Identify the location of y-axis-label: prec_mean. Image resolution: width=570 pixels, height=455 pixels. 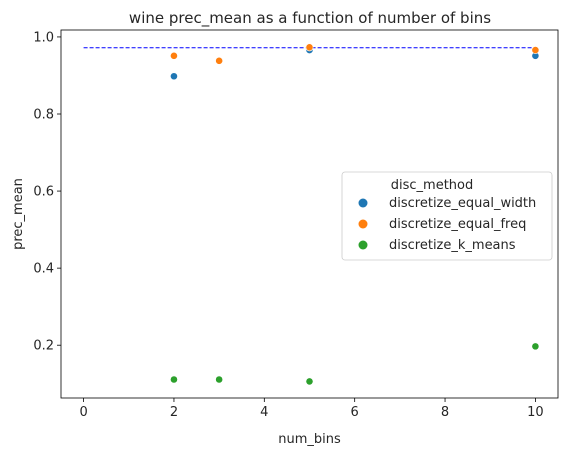
(18, 214).